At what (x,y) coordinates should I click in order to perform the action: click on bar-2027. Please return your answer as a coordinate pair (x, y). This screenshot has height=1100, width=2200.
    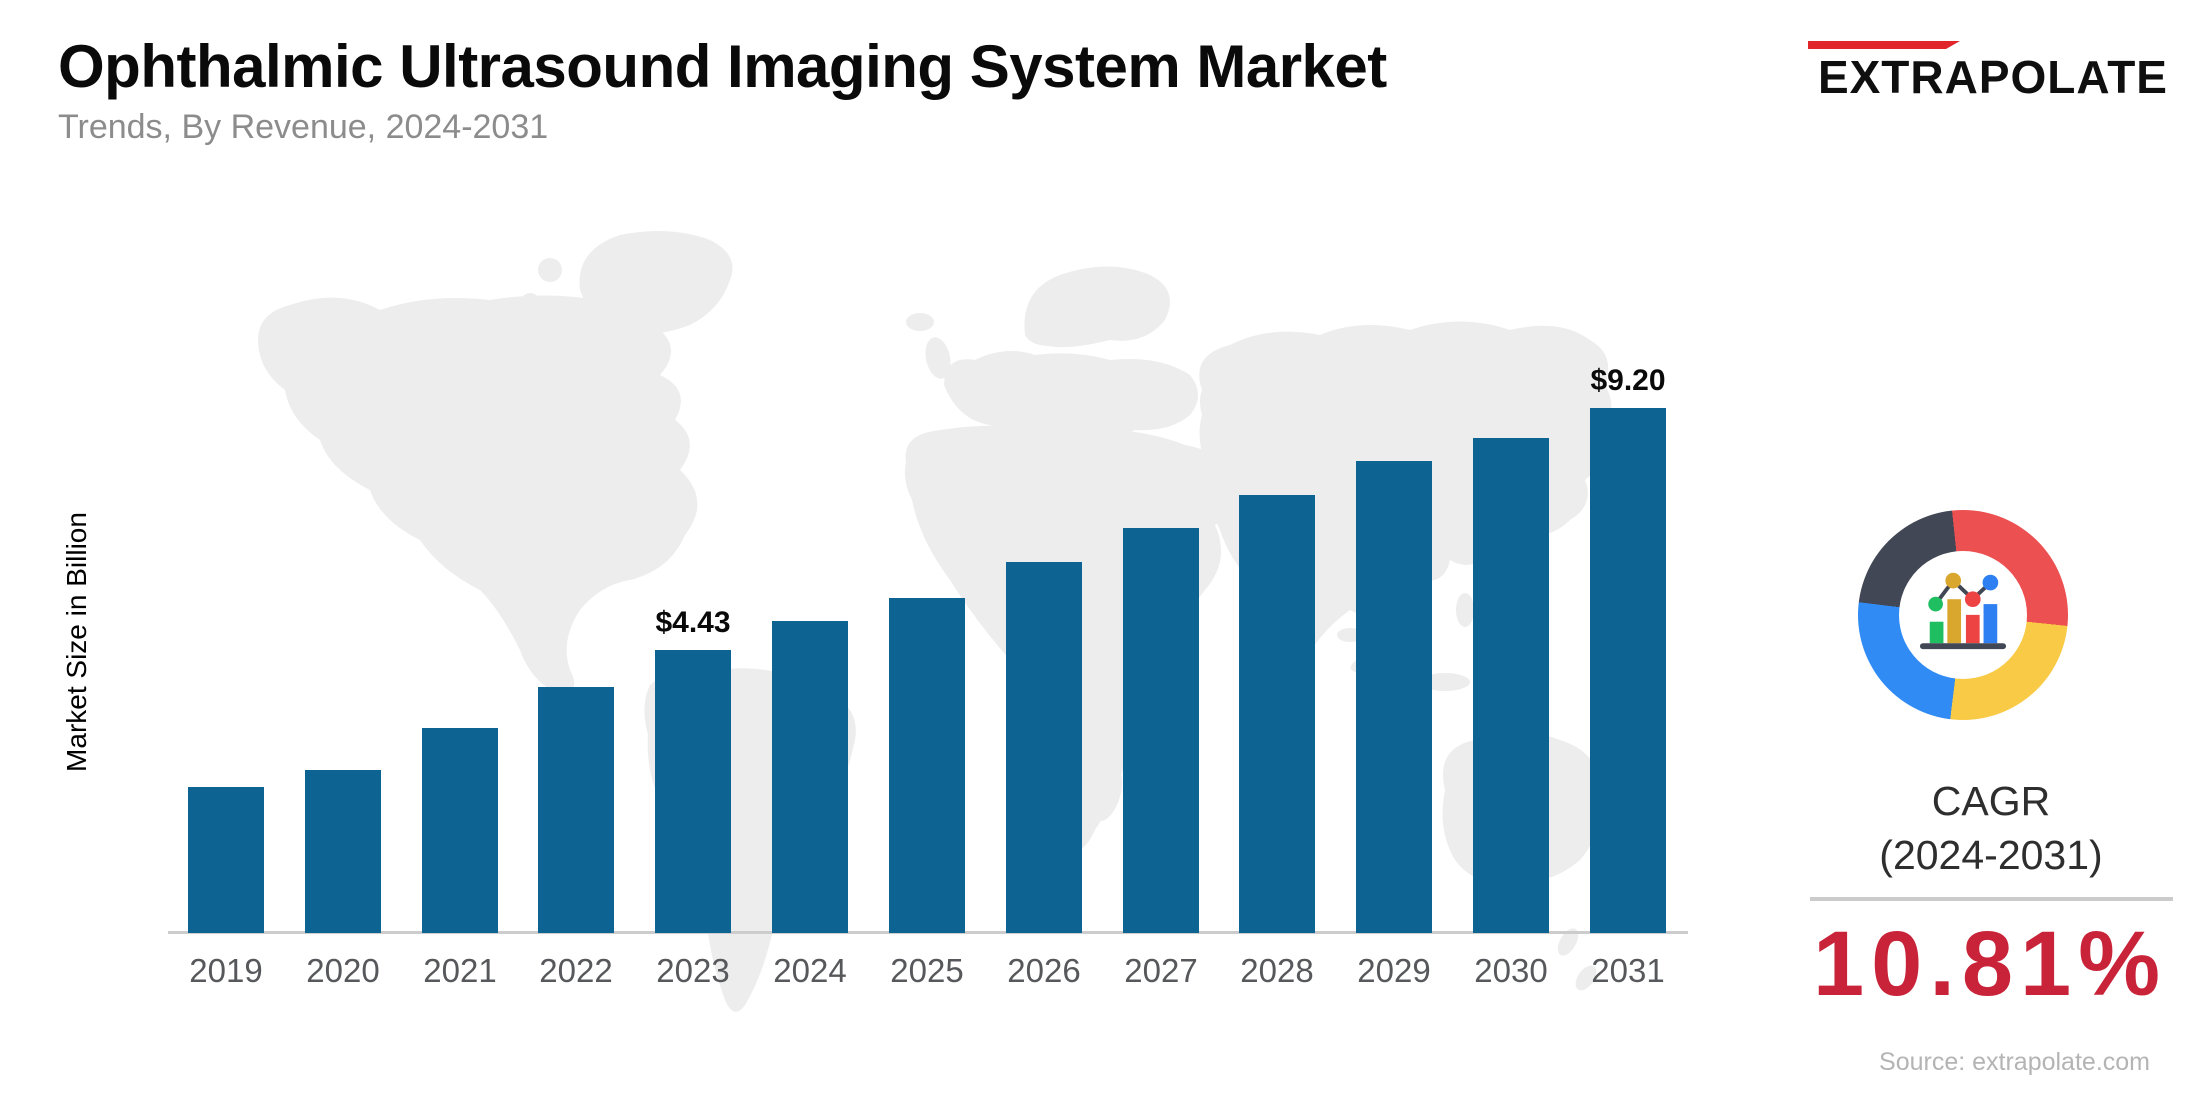
    Looking at the image, I should click on (1161, 730).